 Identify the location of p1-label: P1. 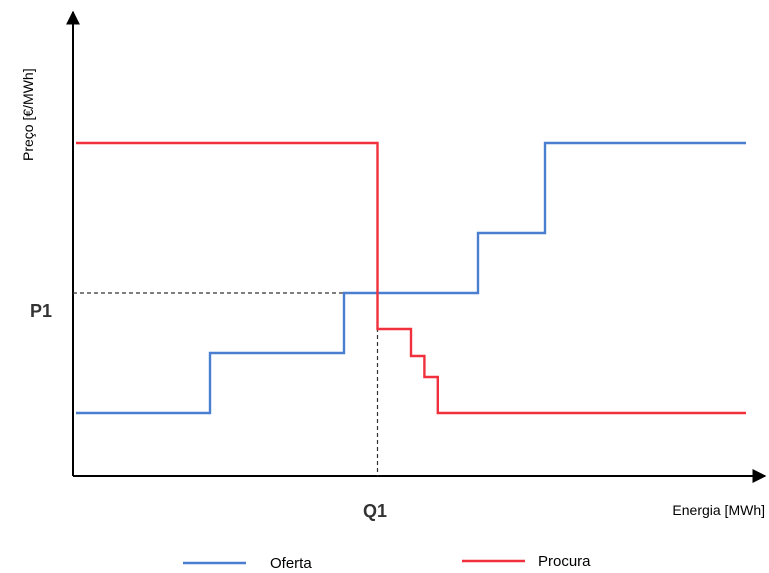
(41, 311).